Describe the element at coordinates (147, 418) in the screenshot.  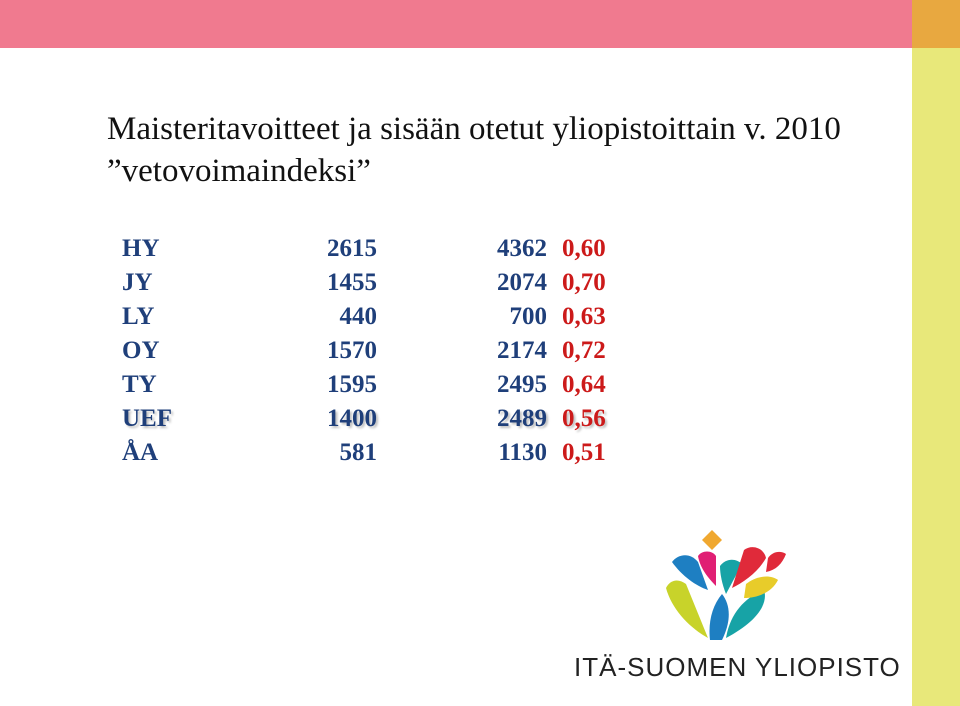
I see `university-name: UEF` at that location.